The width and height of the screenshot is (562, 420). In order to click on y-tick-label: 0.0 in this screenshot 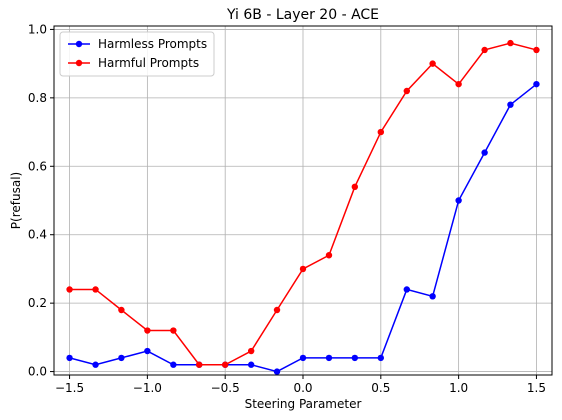, I will do `click(37, 372)`.